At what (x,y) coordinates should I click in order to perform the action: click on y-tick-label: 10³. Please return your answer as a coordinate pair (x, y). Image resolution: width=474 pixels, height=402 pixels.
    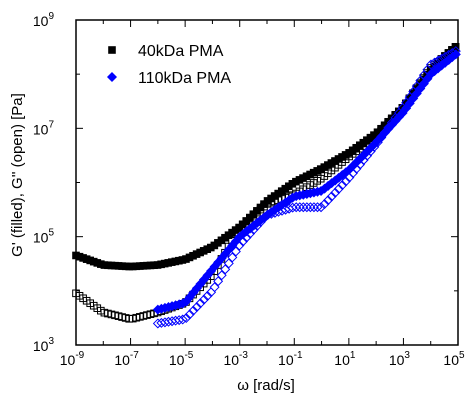
    Looking at the image, I should click on (44, 345).